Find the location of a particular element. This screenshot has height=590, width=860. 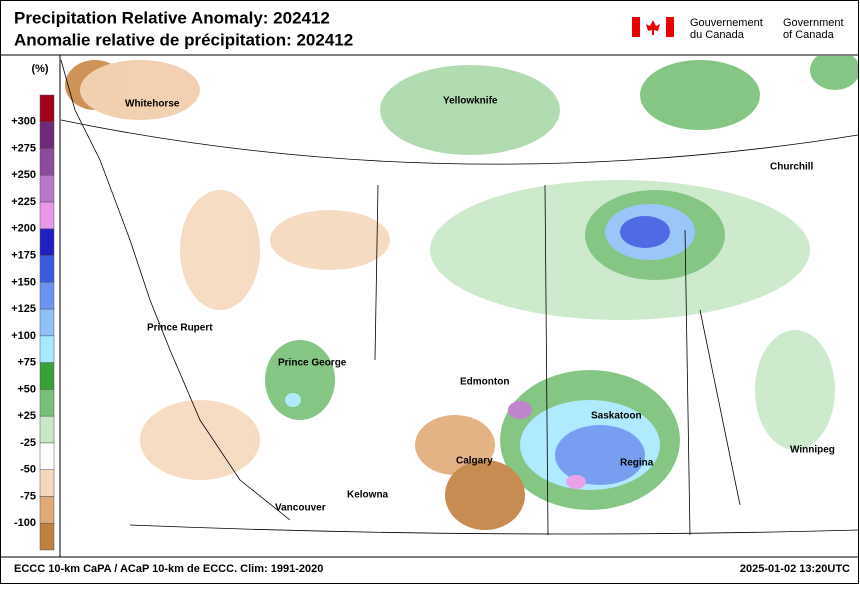

legend-label: +225 is located at coordinates (23, 202).